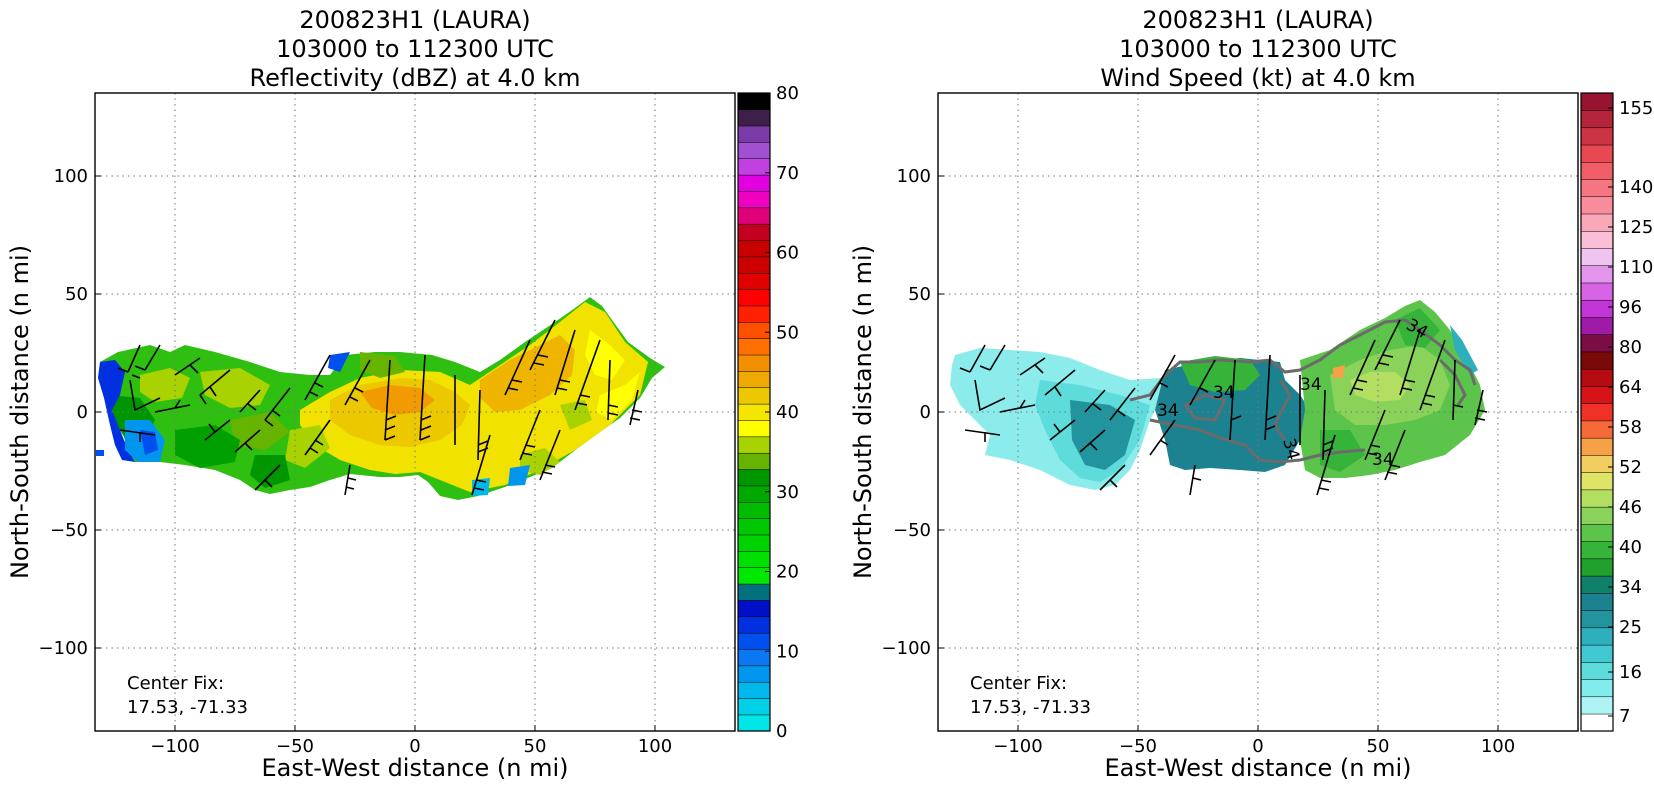 Image resolution: width=1654 pixels, height=791 pixels. Describe the element at coordinates (1630, 387) in the screenshot. I see `colorbar-tick-label: 64` at that location.